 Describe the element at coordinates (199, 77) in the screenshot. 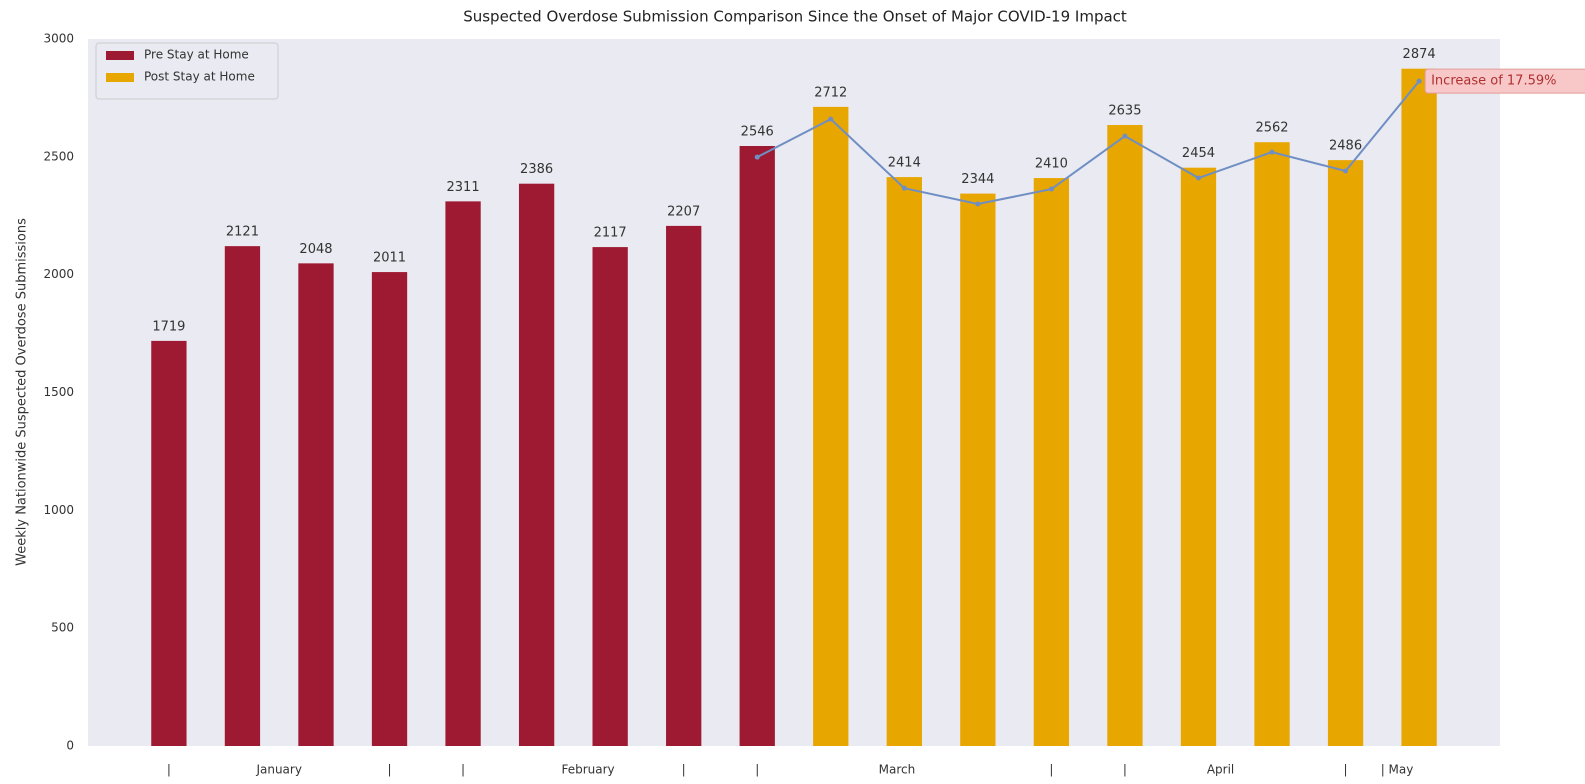

I see `legend-label: Post Stay at Home` at that location.